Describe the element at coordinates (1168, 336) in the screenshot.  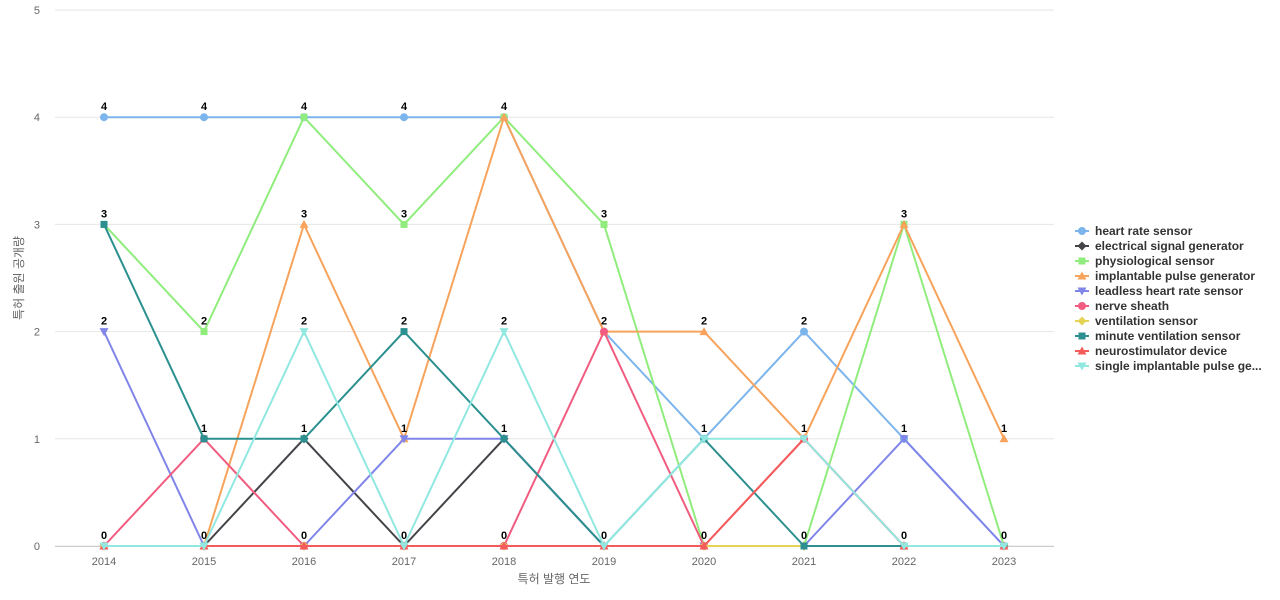
I see `legend-label: minute ventilation sensor` at that location.